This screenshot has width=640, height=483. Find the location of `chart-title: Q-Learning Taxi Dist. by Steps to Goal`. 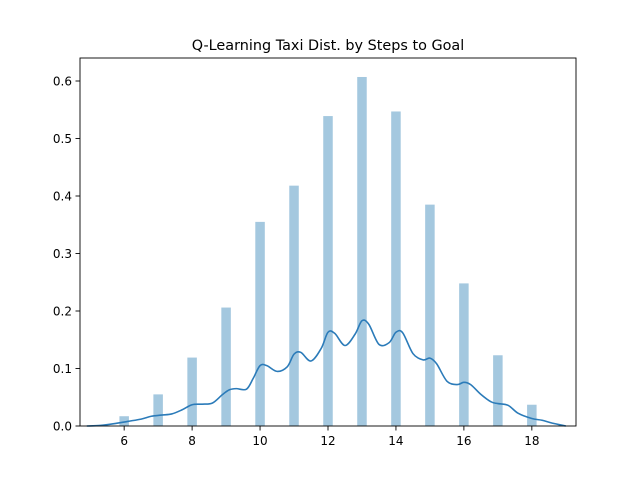

chart-title: Q-Learning Taxi Dist. by Steps to Goal is located at coordinates (328, 46).